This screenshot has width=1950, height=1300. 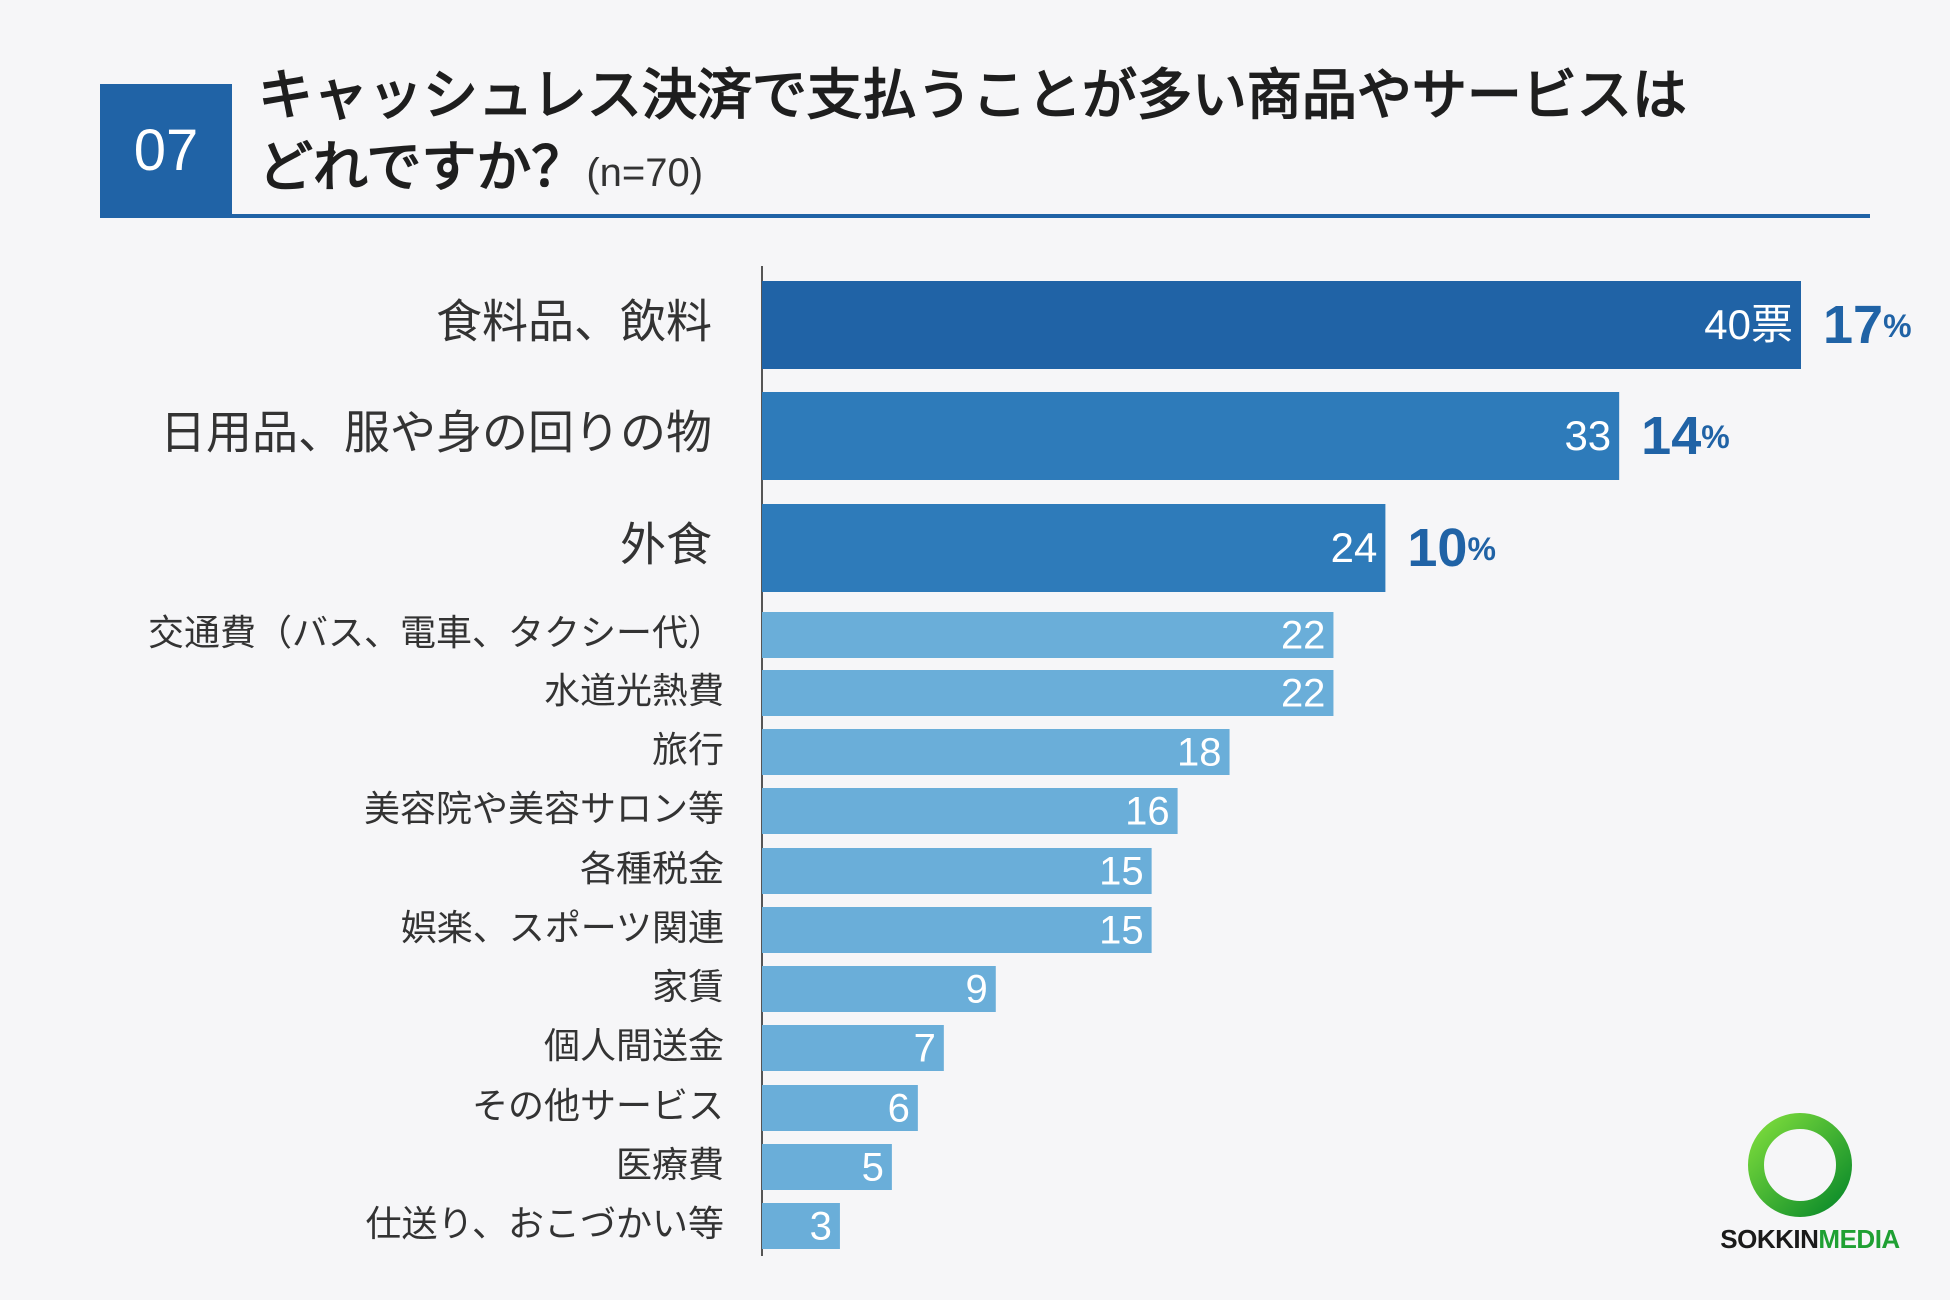 I want to click on category-label-4: 水道光熱費, so click(x=634, y=691).